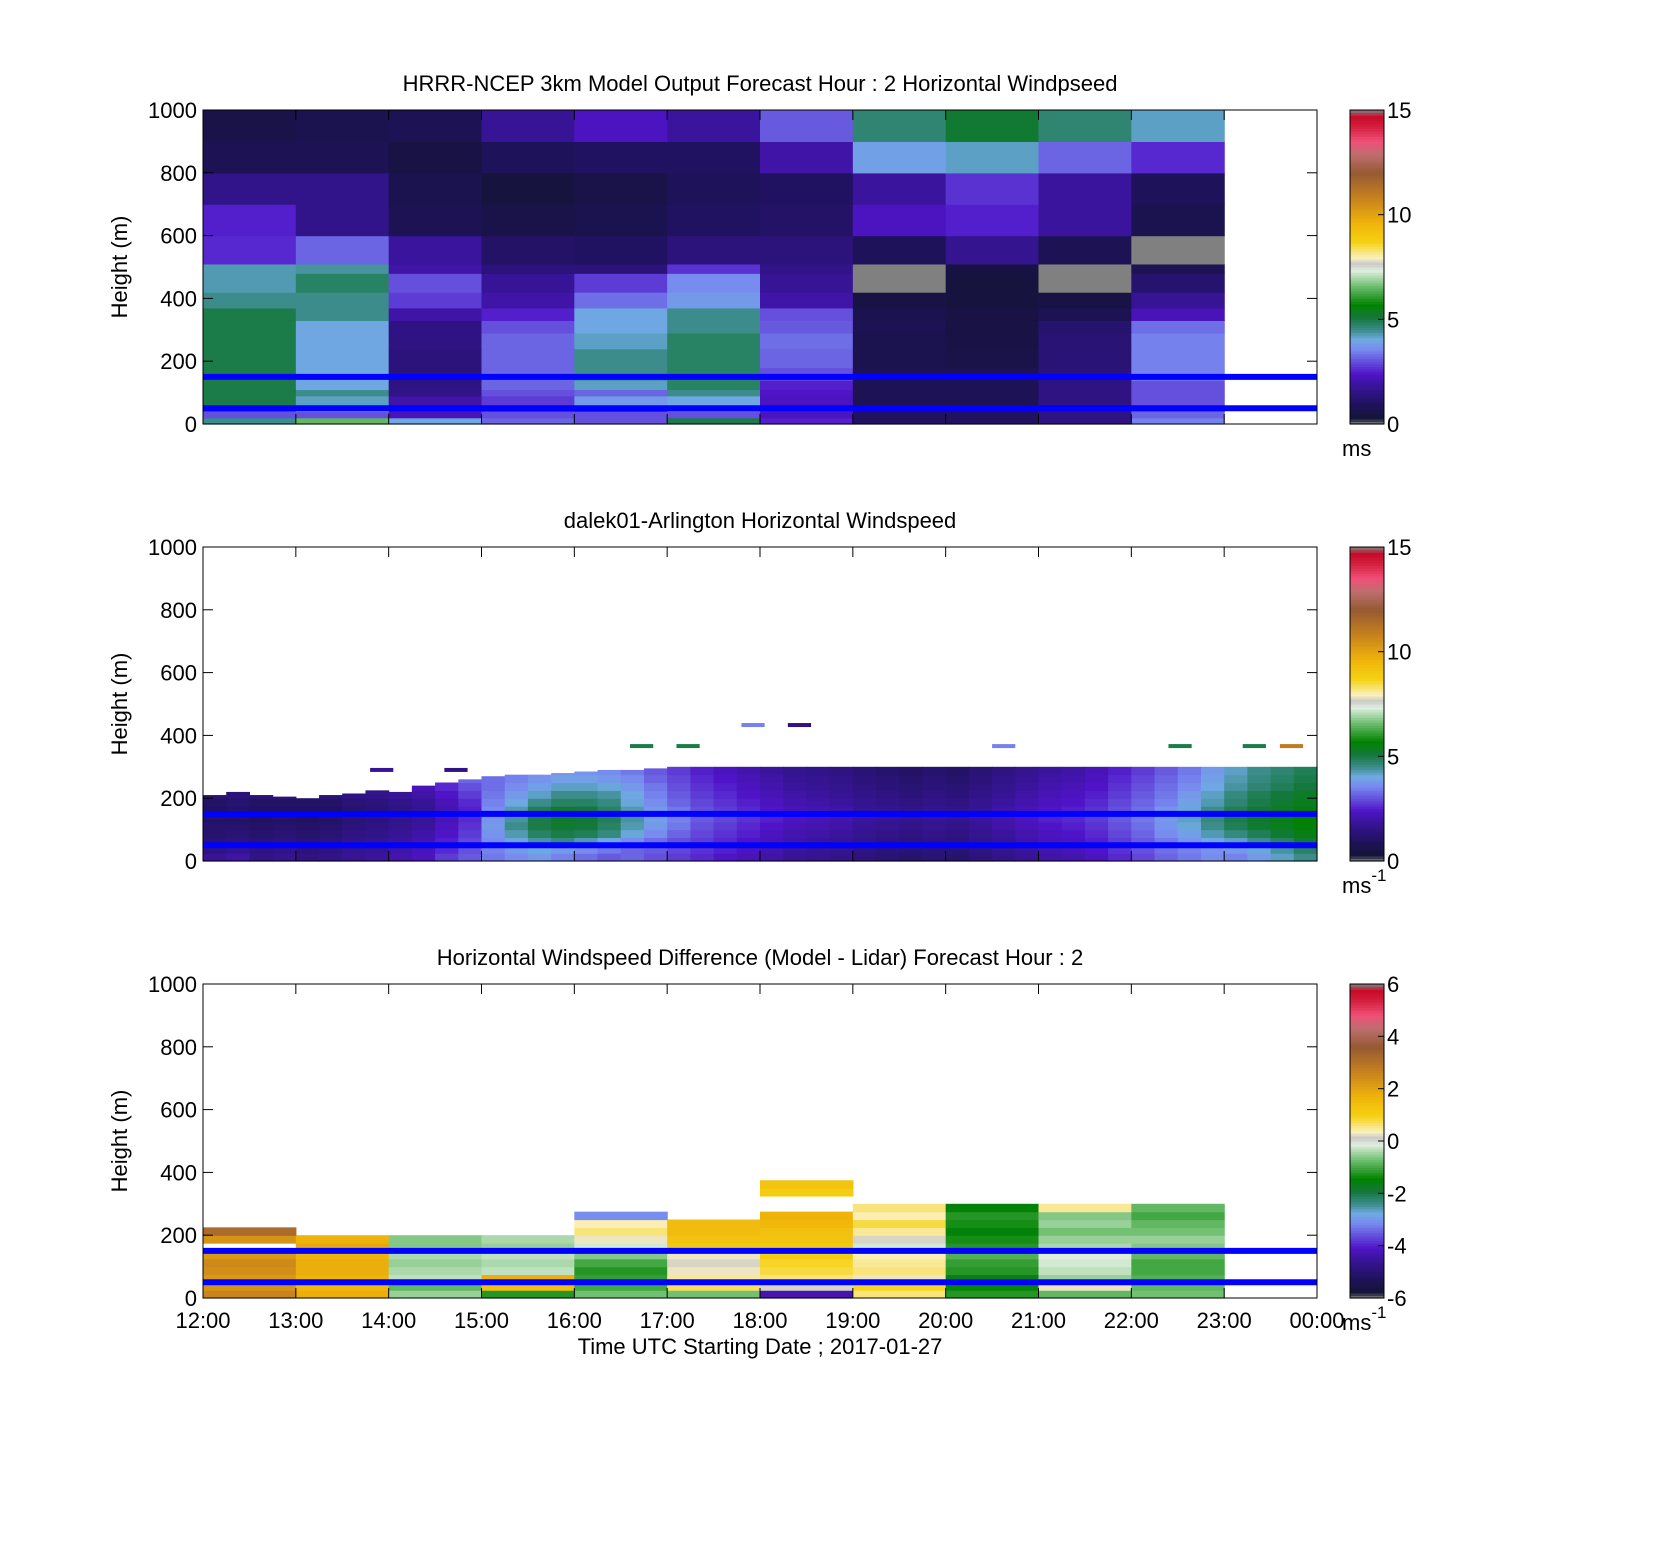 The image size is (1680, 1561). What do you see at coordinates (760, 1346) in the screenshot?
I see `x-axis-label: Time UTC Starting Date ; 2017-01-27` at bounding box center [760, 1346].